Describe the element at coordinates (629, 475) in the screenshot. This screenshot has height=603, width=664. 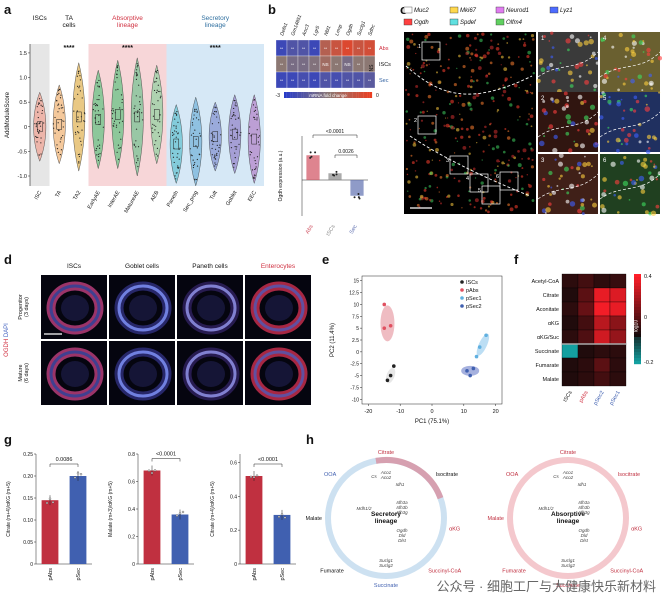
I see `right-node: Isocitrate` at that location.